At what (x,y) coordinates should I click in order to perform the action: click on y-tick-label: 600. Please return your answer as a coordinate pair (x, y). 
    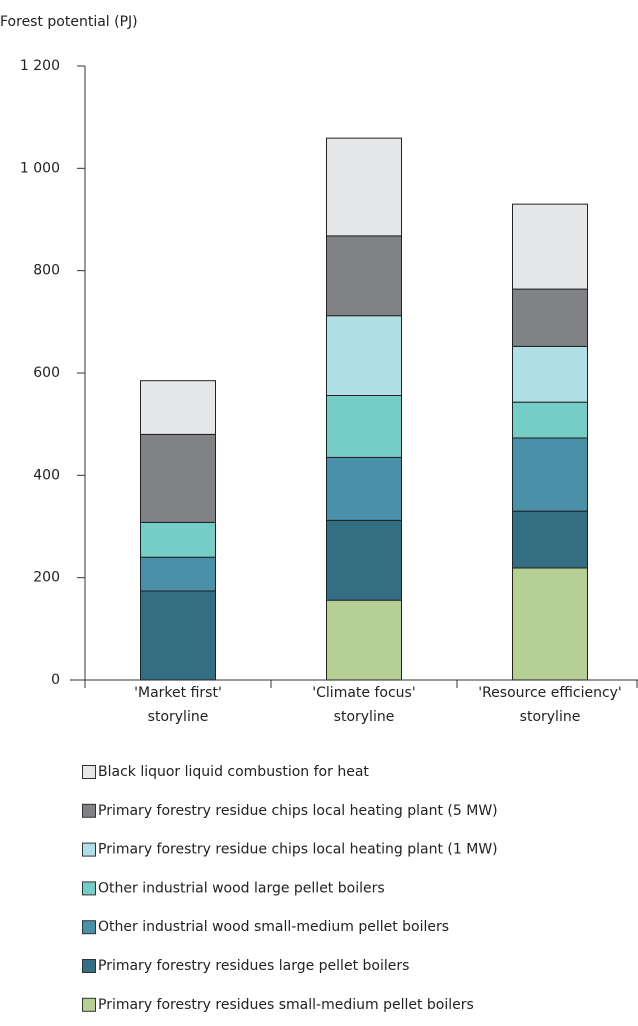
    Looking at the image, I should click on (46, 373).